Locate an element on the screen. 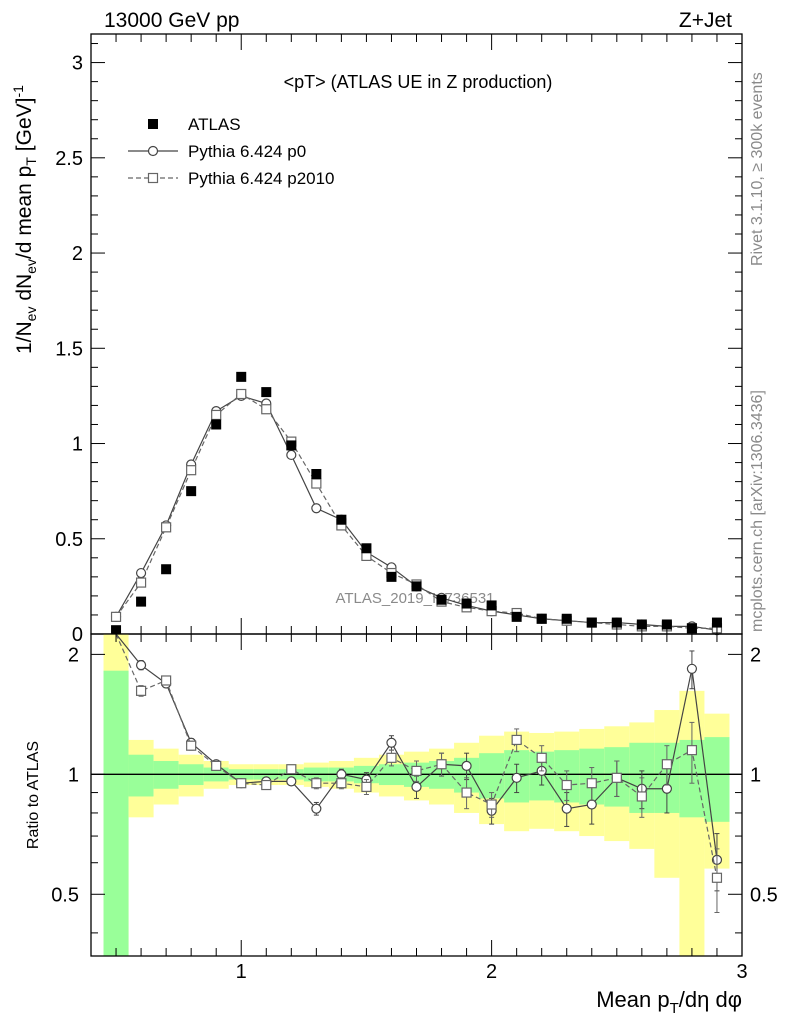  ratio-y-tick-label: 1 is located at coordinates (73, 775).